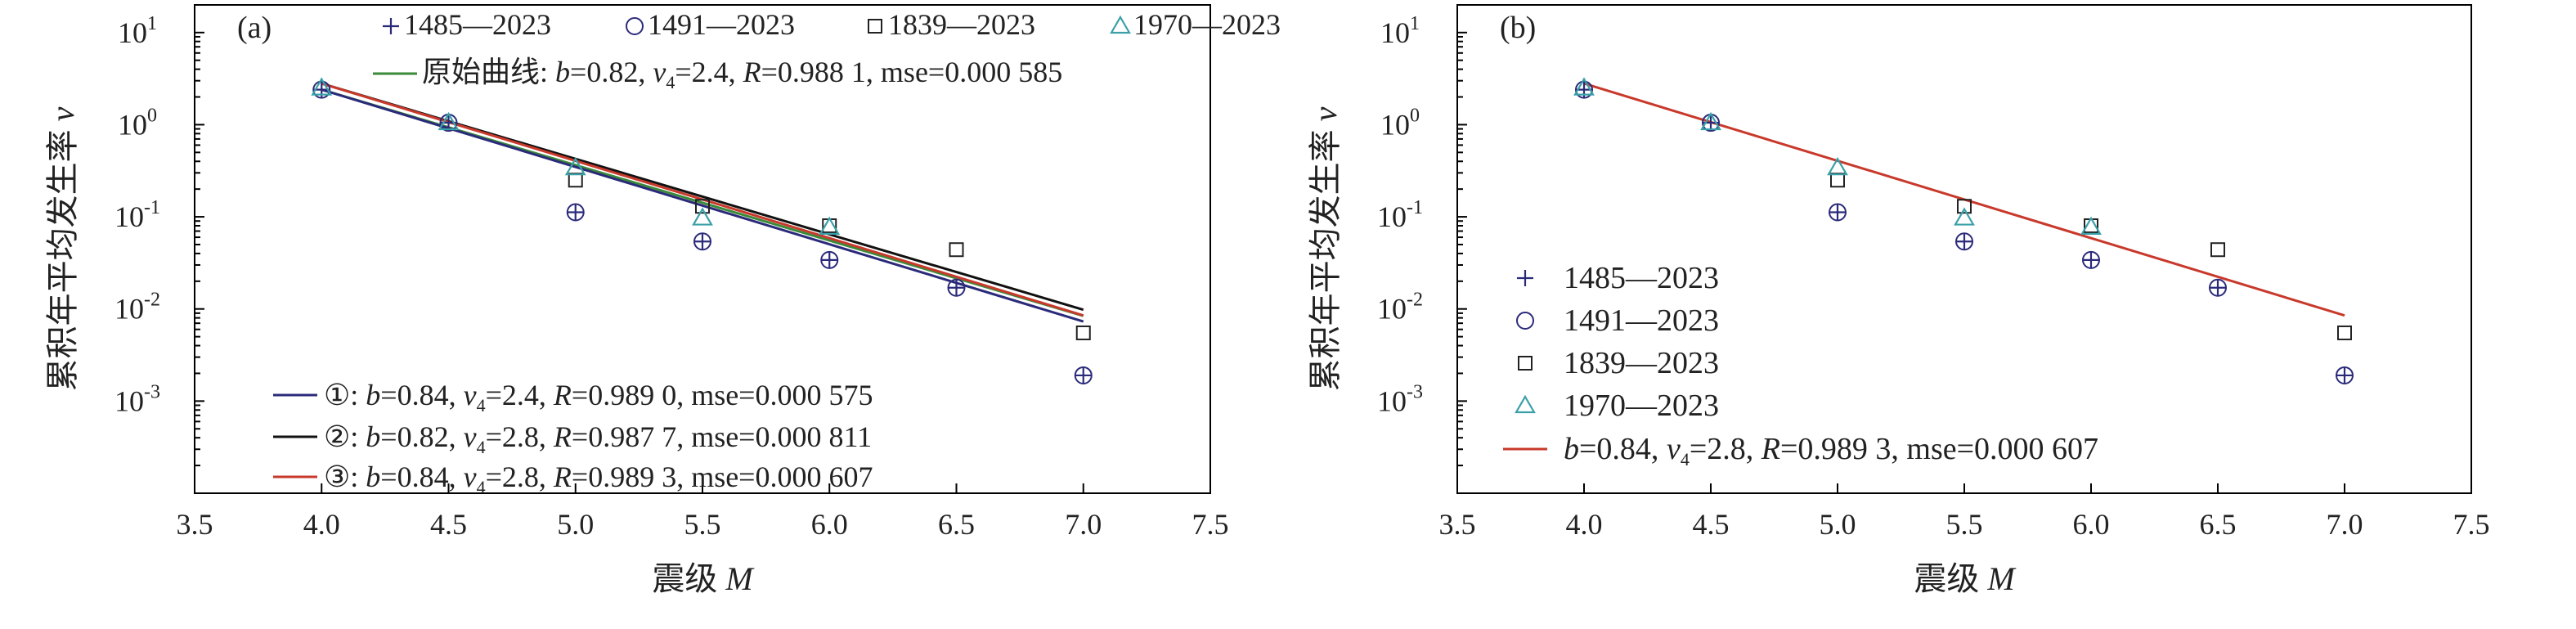 This screenshot has height=629, width=2576. I want to click on legend-marker-triangle, so click(1120, 24).